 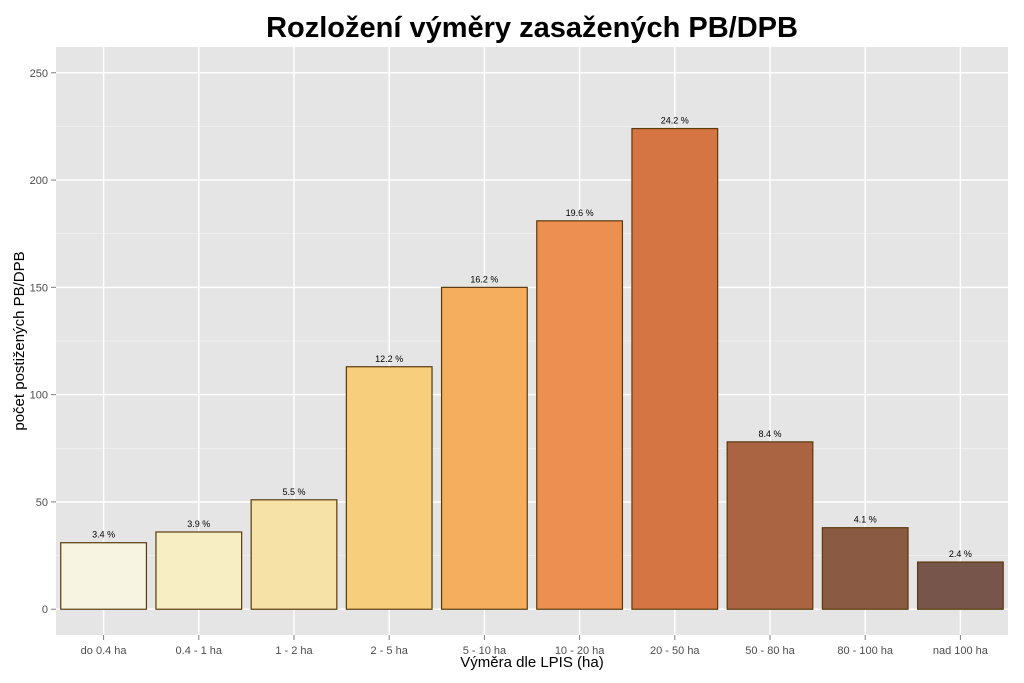 What do you see at coordinates (961, 651) in the screenshot?
I see `x-tick-label: nad 100 ha` at bounding box center [961, 651].